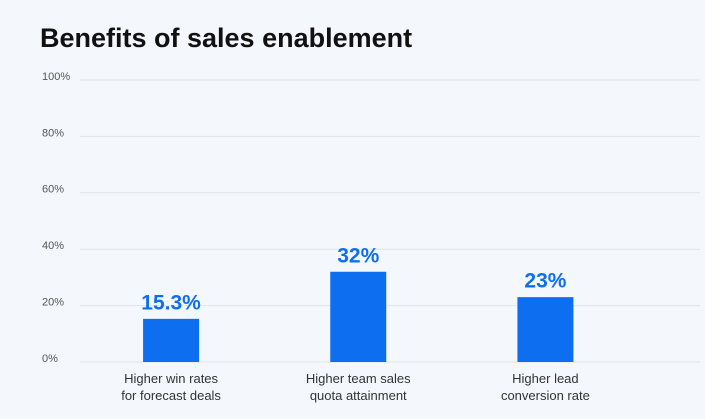 The height and width of the screenshot is (419, 705). What do you see at coordinates (545, 387) in the screenshot?
I see `x-tick-label: Higher lead conversion rate` at bounding box center [545, 387].